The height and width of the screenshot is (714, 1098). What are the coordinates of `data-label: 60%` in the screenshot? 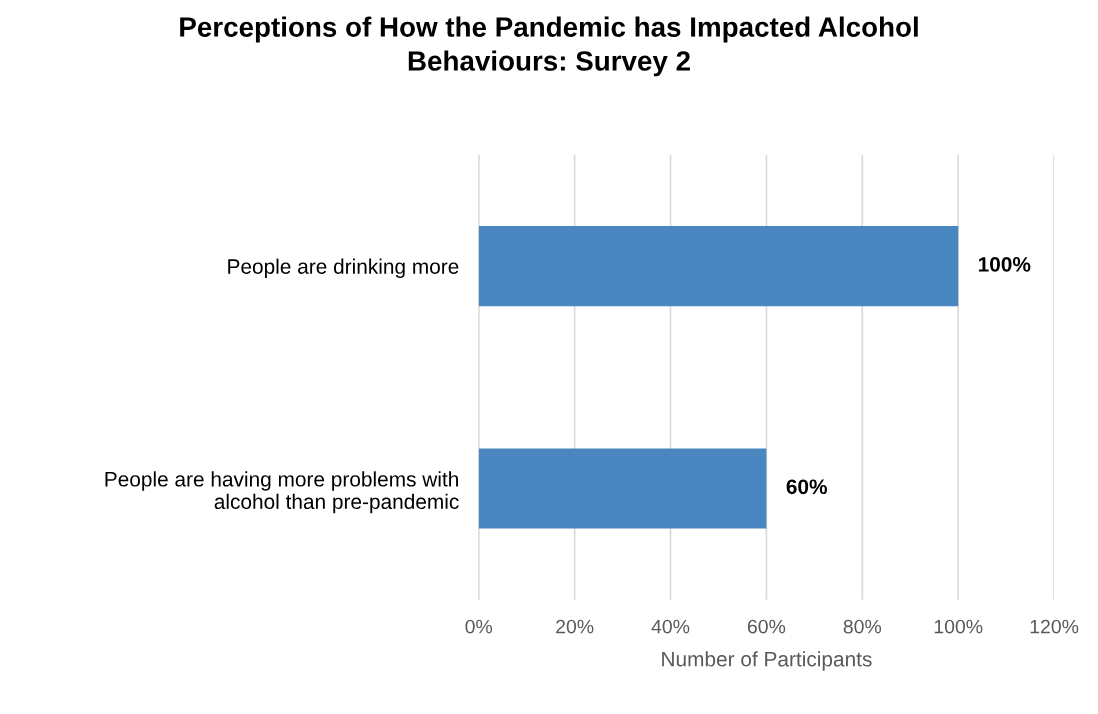 It's located at (806, 487).